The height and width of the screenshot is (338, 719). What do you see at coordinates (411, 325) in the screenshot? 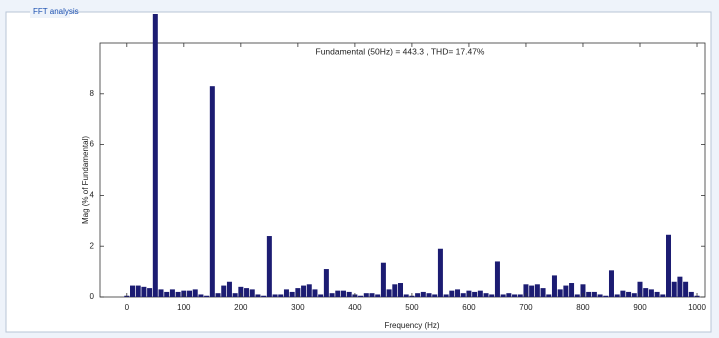
I see `x-axis-label: Frequency (Hz)` at bounding box center [411, 325].